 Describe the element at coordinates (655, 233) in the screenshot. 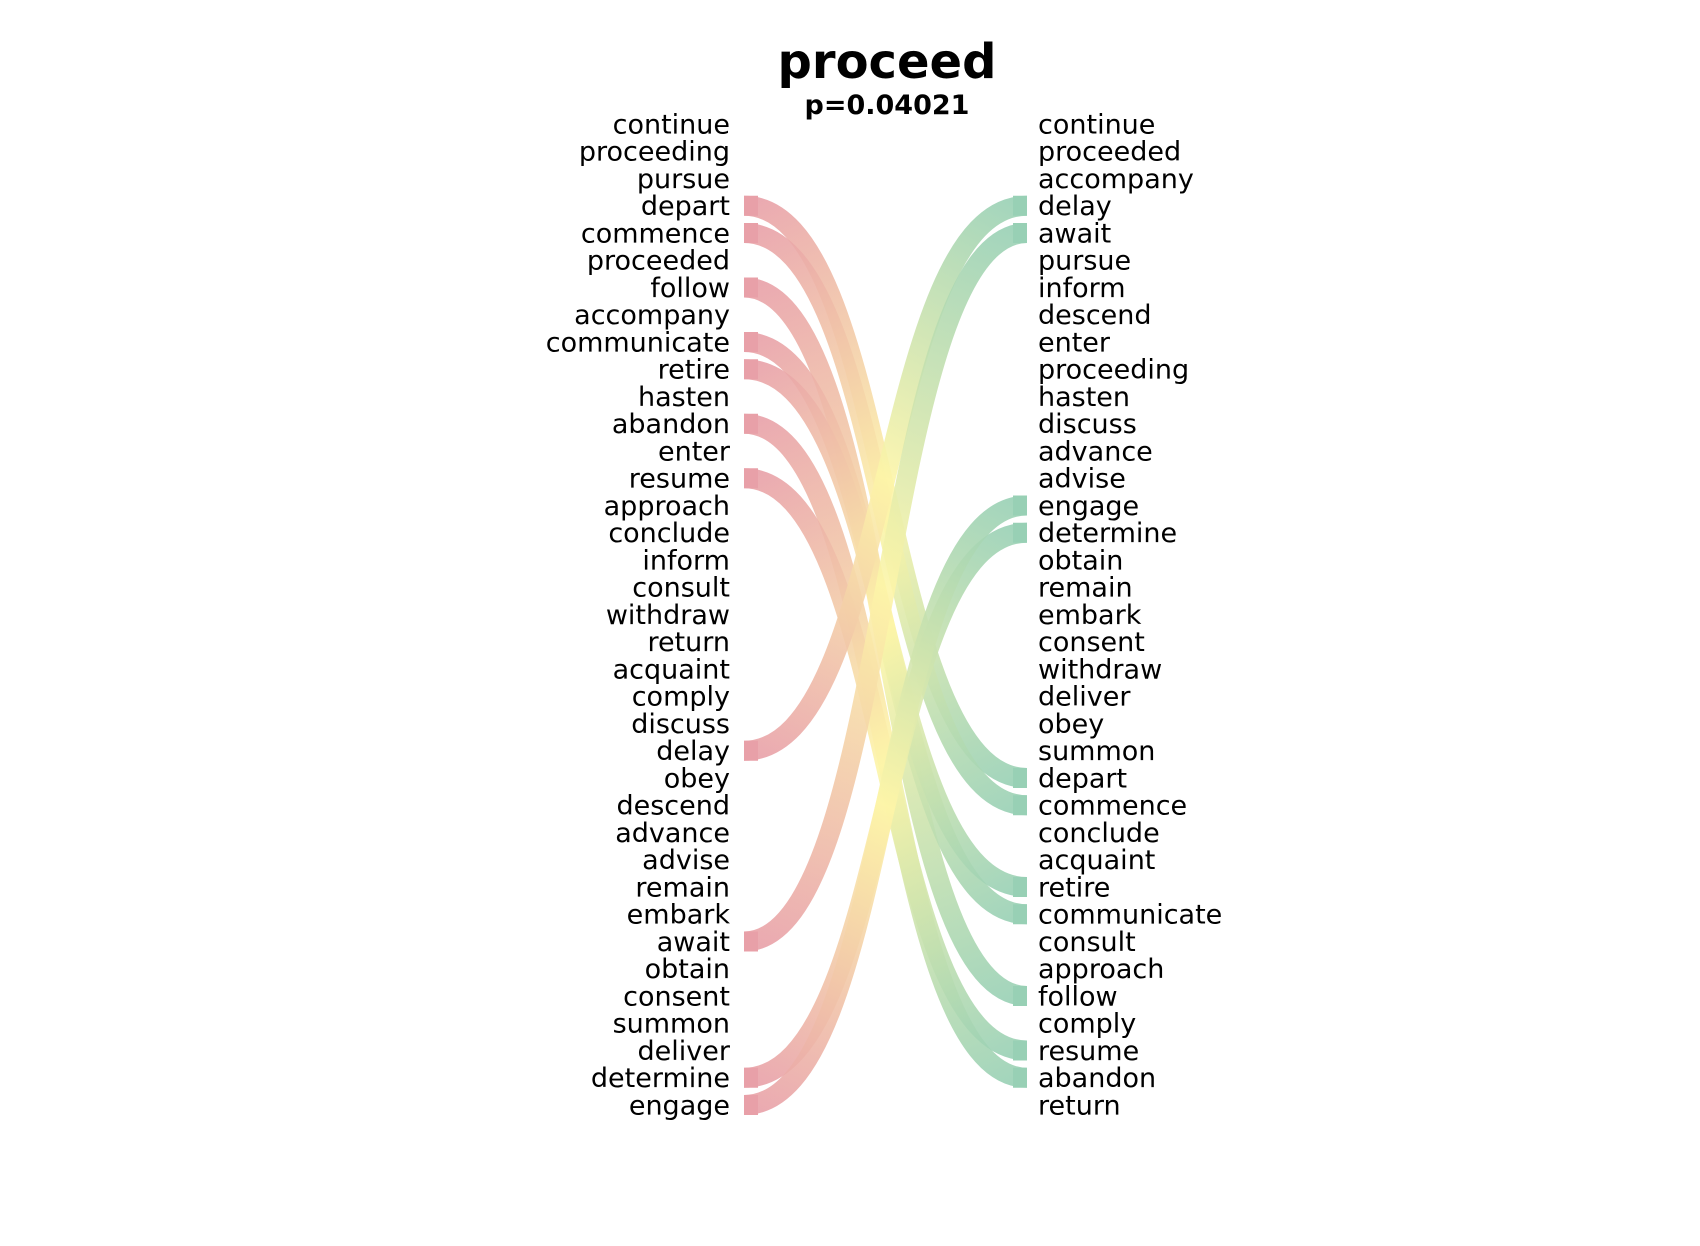

I see `left-label-commence: commence` at that location.